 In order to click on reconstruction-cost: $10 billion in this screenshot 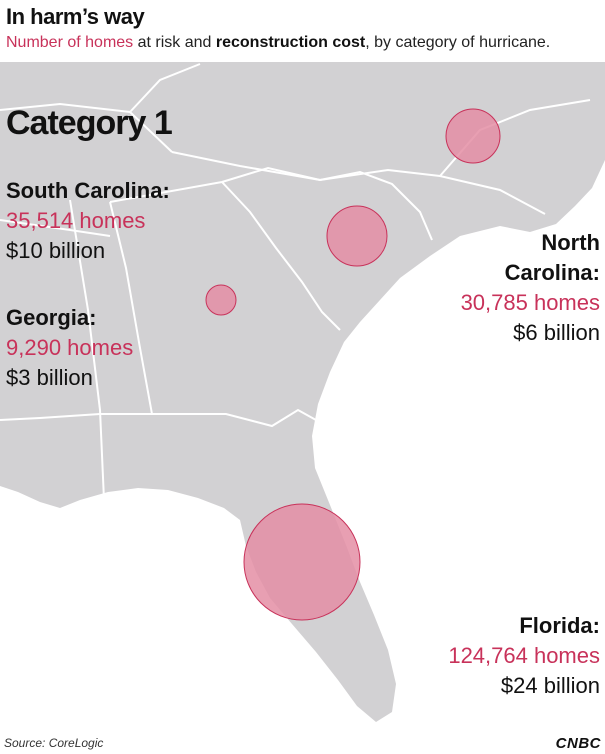, I will do `click(56, 250)`.